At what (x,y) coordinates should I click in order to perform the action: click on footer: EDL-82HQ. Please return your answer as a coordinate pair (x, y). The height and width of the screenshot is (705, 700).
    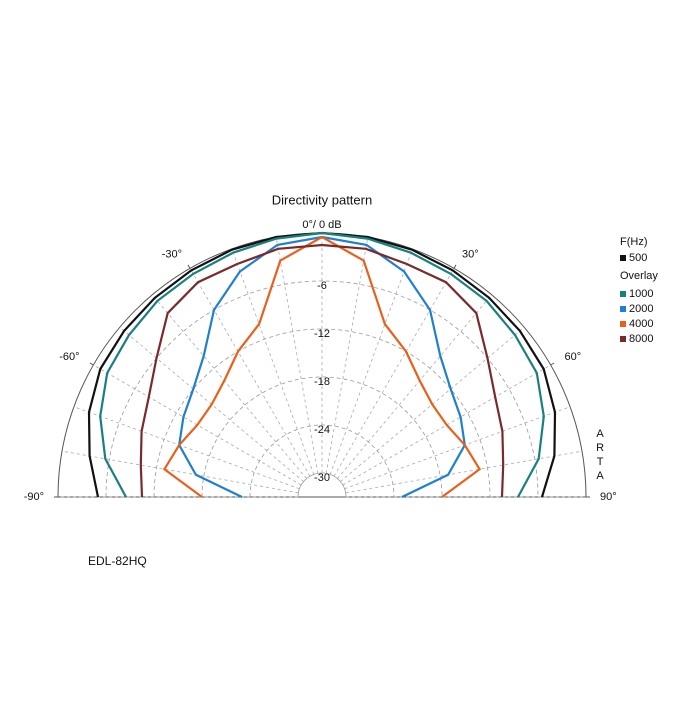
    Looking at the image, I should click on (117, 561).